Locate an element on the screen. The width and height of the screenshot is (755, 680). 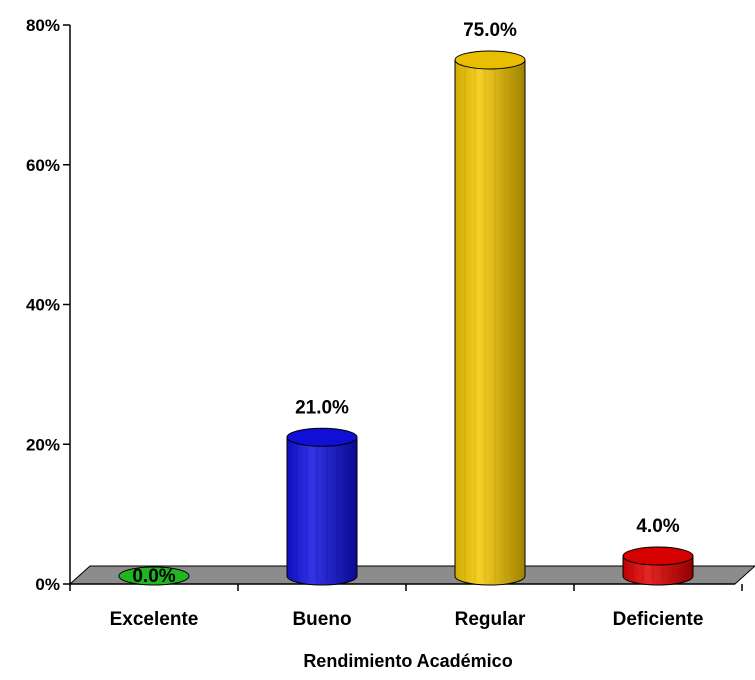
y-tick-label: 80% is located at coordinates (43, 25).